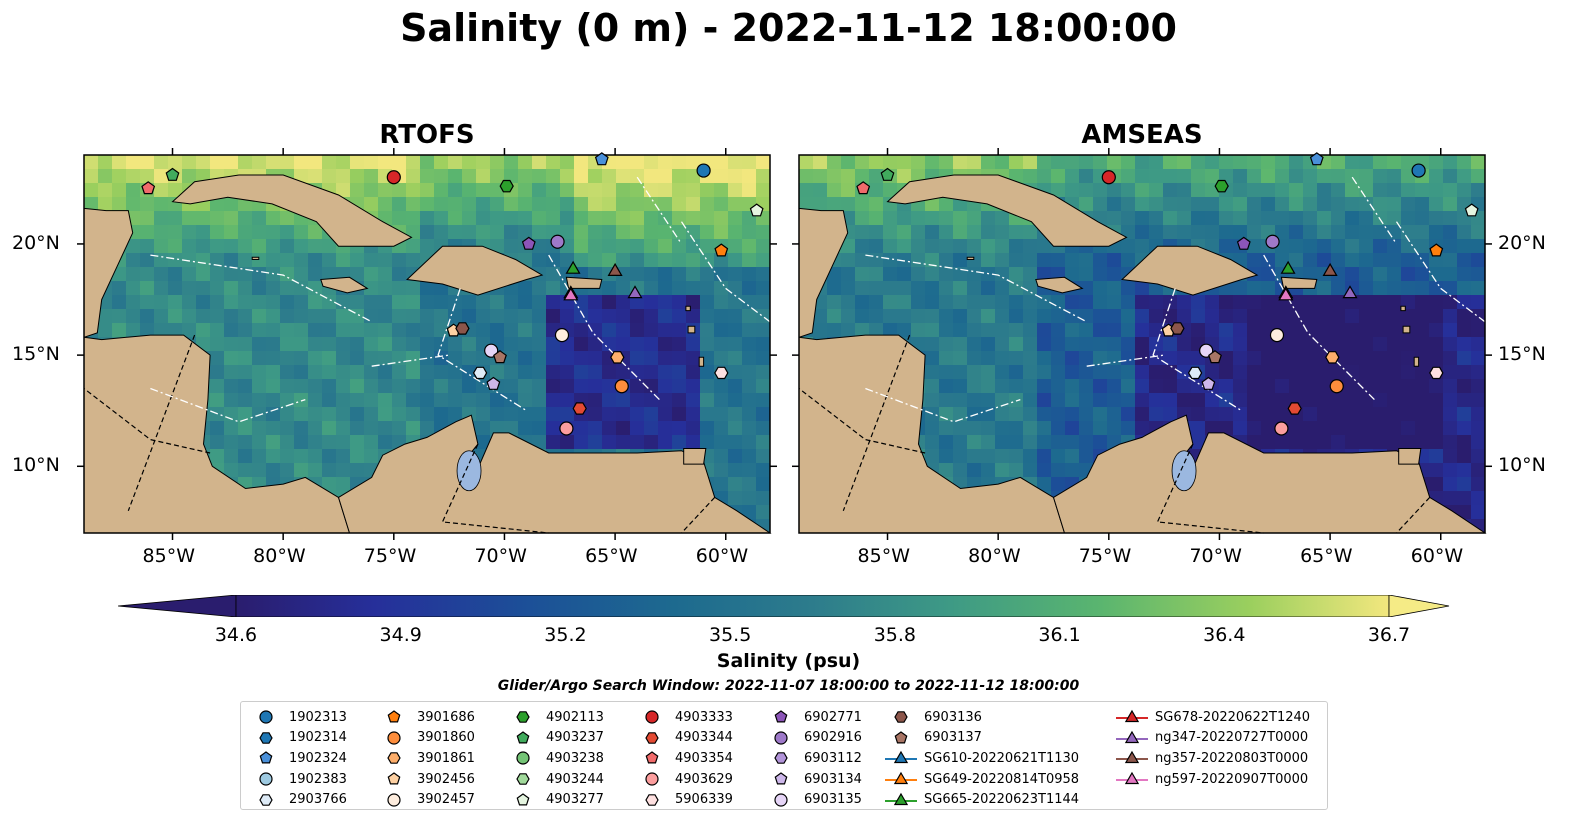  Describe the element at coordinates (236, 635) in the screenshot. I see `colorbar-tick-label: 34.6` at that location.